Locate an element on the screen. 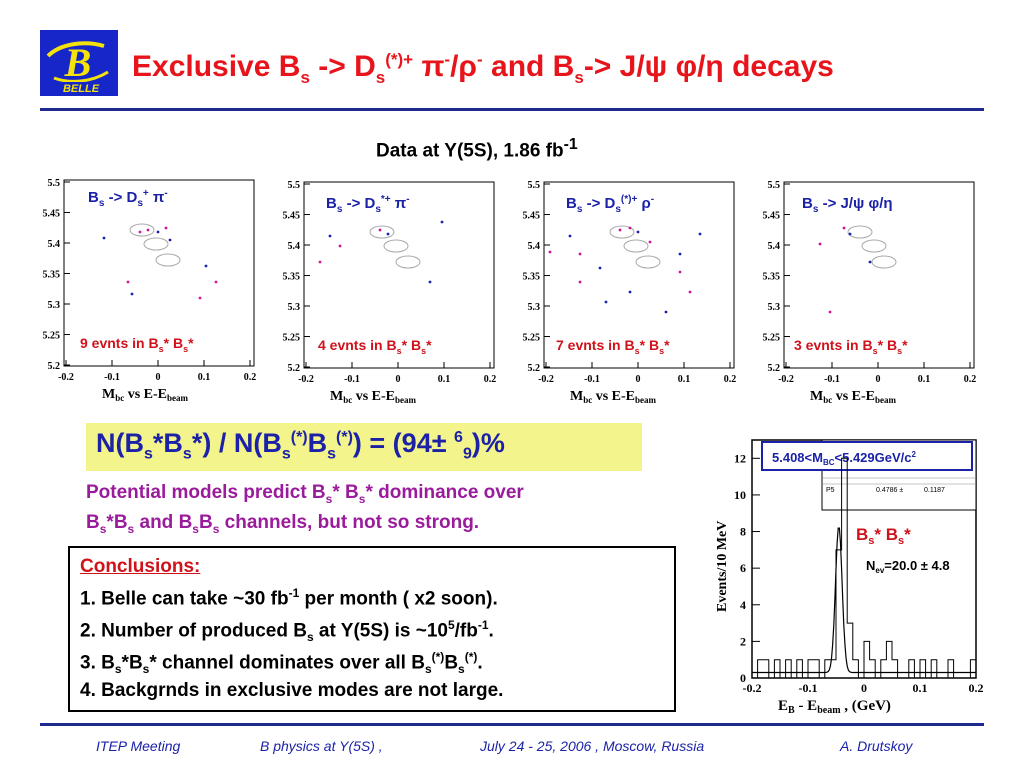 The width and height of the screenshot is (1024, 768). data-subtitle: Data at Y(5S), 1.86 fb-1 is located at coordinates (477, 149).